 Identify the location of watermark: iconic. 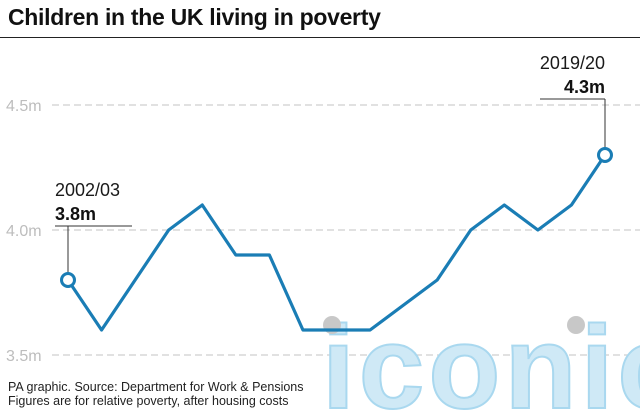
(480, 358).